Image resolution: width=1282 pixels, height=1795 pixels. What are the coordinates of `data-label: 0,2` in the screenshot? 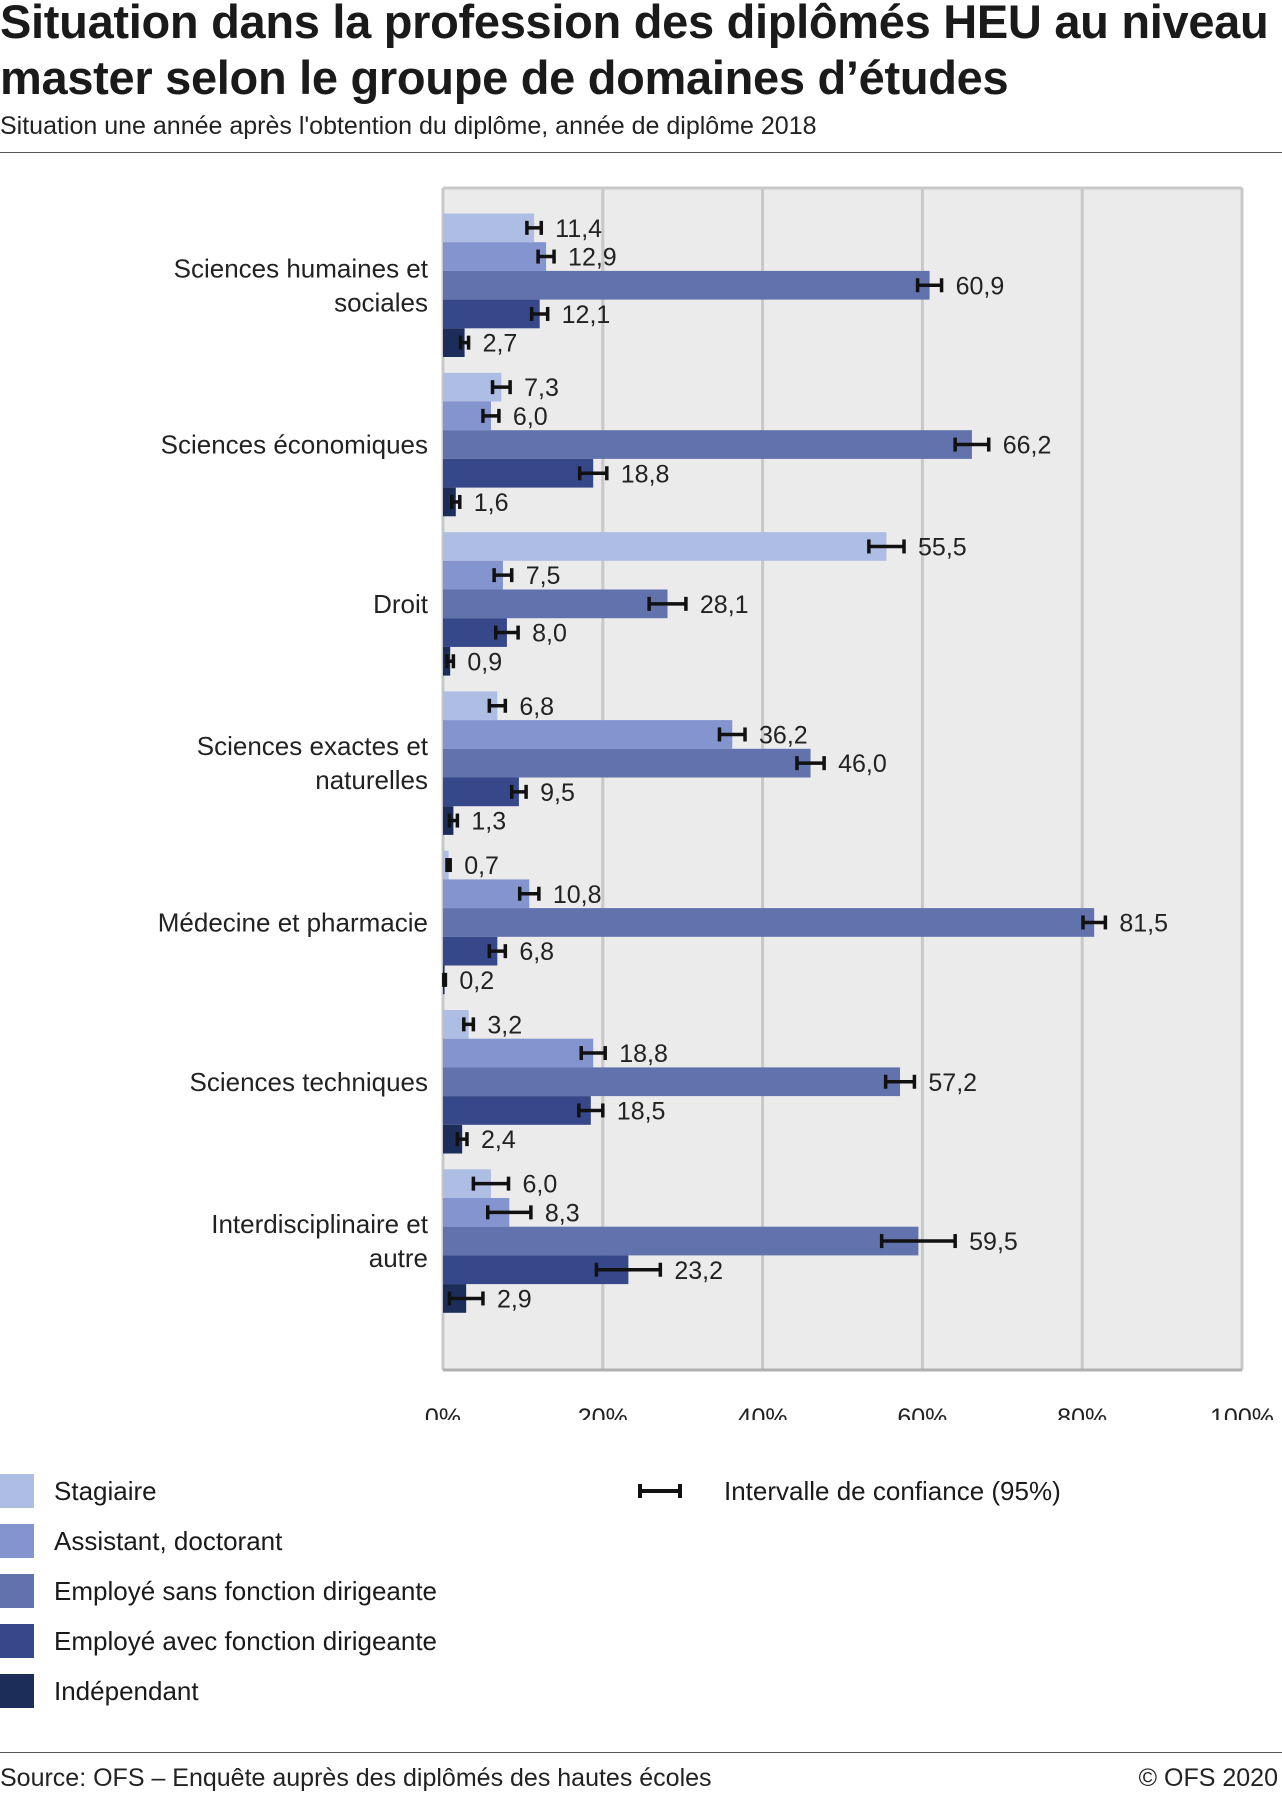 It's located at (476, 981).